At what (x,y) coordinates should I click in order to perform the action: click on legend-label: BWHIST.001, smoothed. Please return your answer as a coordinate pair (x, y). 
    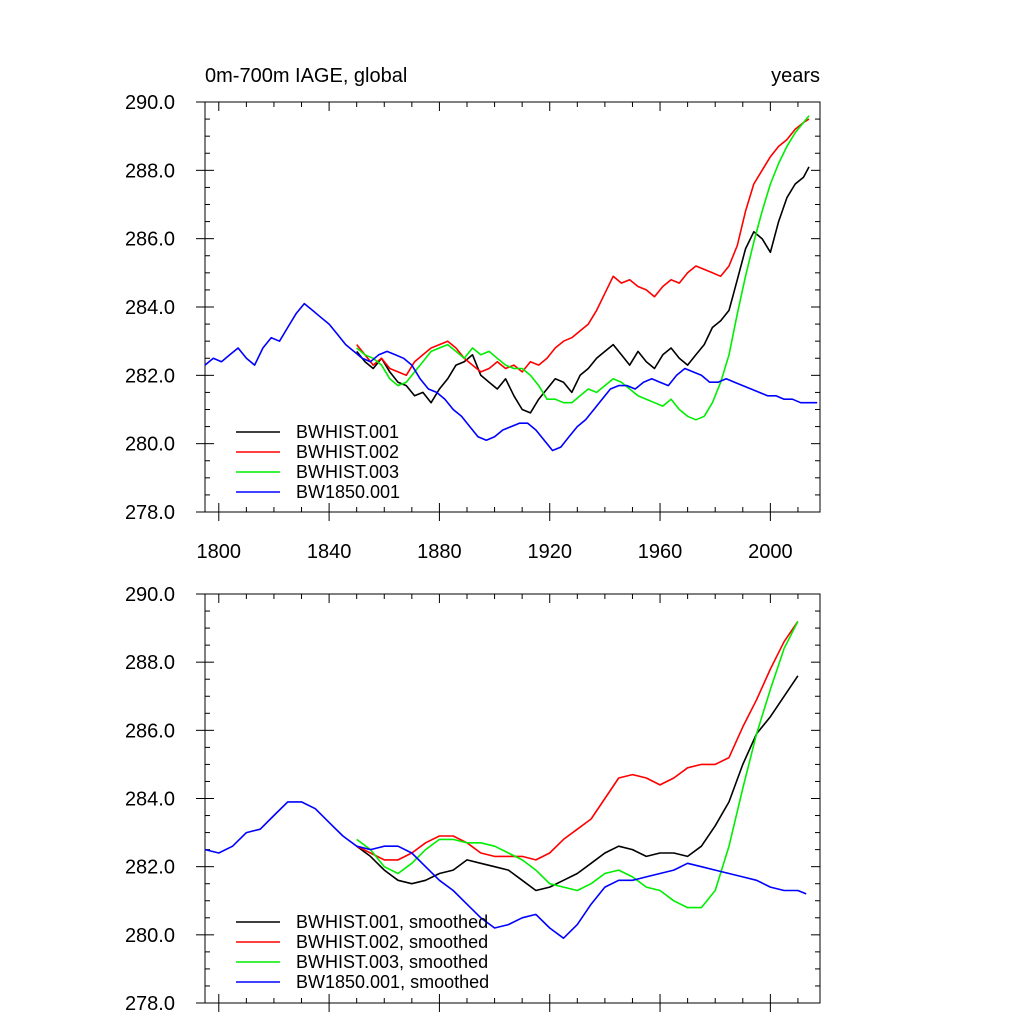
    Looking at the image, I should click on (392, 922).